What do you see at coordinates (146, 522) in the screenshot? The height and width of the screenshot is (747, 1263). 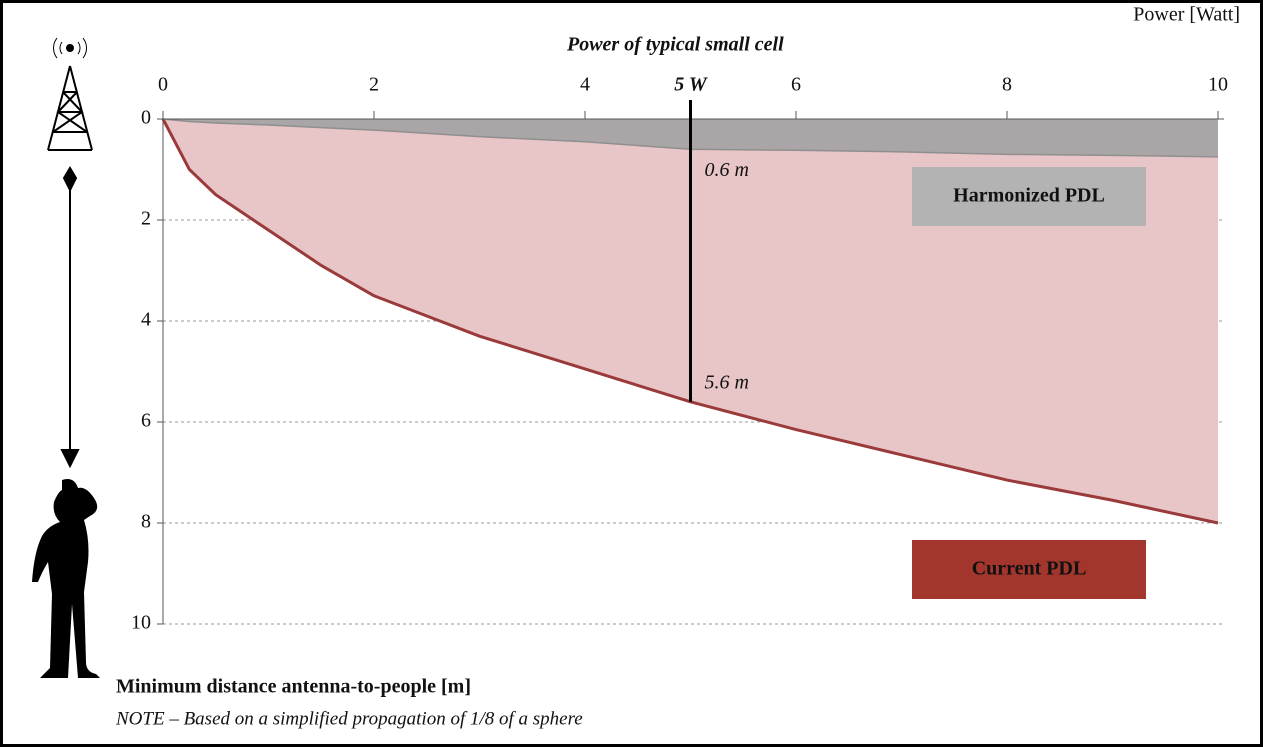 I see `y-tick-label: 8` at bounding box center [146, 522].